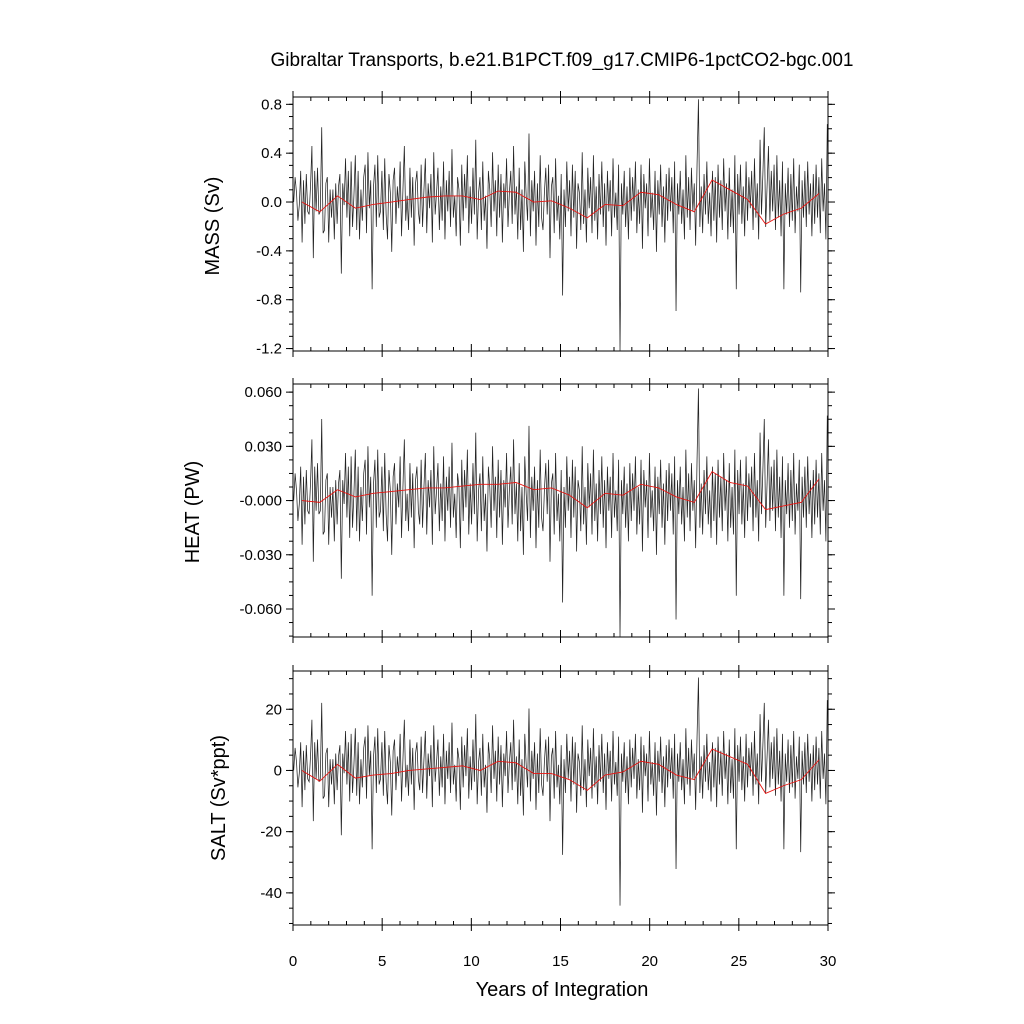 This screenshot has height=1024, width=1024. Describe the element at coordinates (269, 349) in the screenshot. I see `mass-y-tick-label: -1.2` at that location.